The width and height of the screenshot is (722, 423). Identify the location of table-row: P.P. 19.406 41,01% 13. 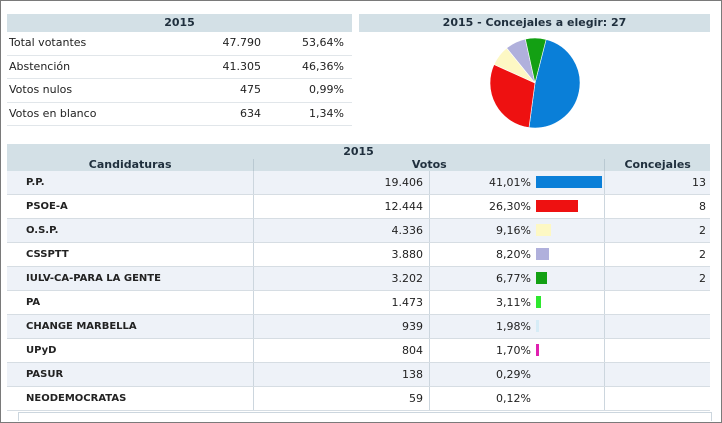
(358, 183).